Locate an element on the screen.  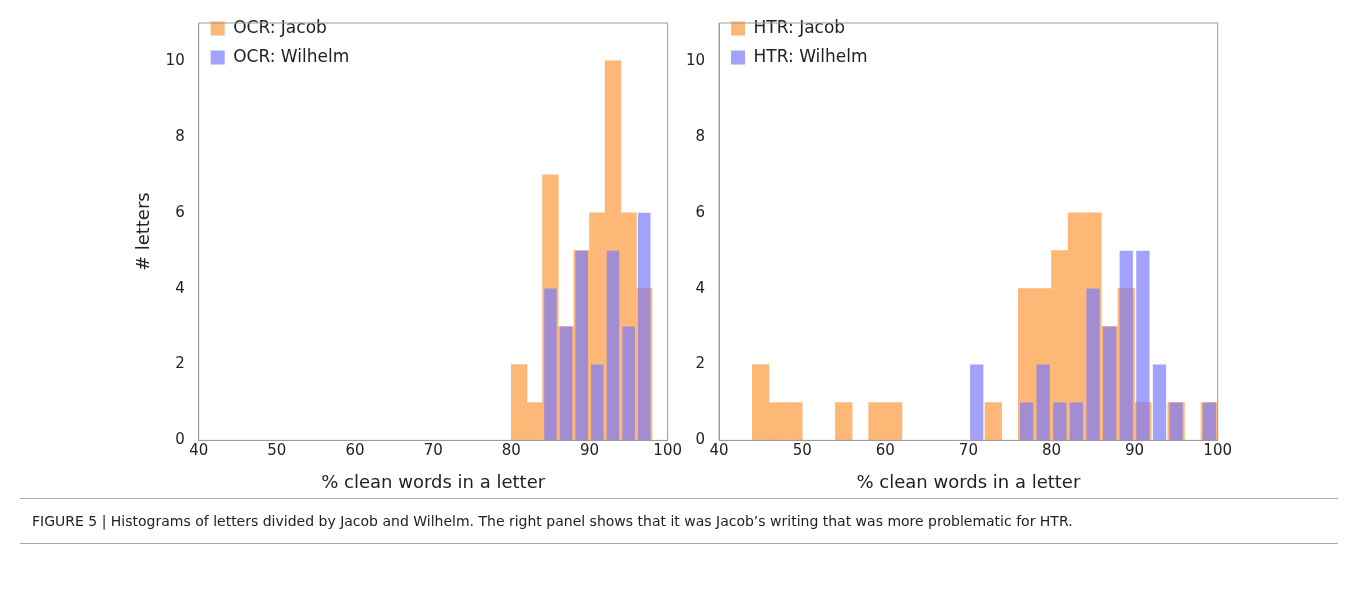
legend-label: OCR: Jacob is located at coordinates (280, 26).